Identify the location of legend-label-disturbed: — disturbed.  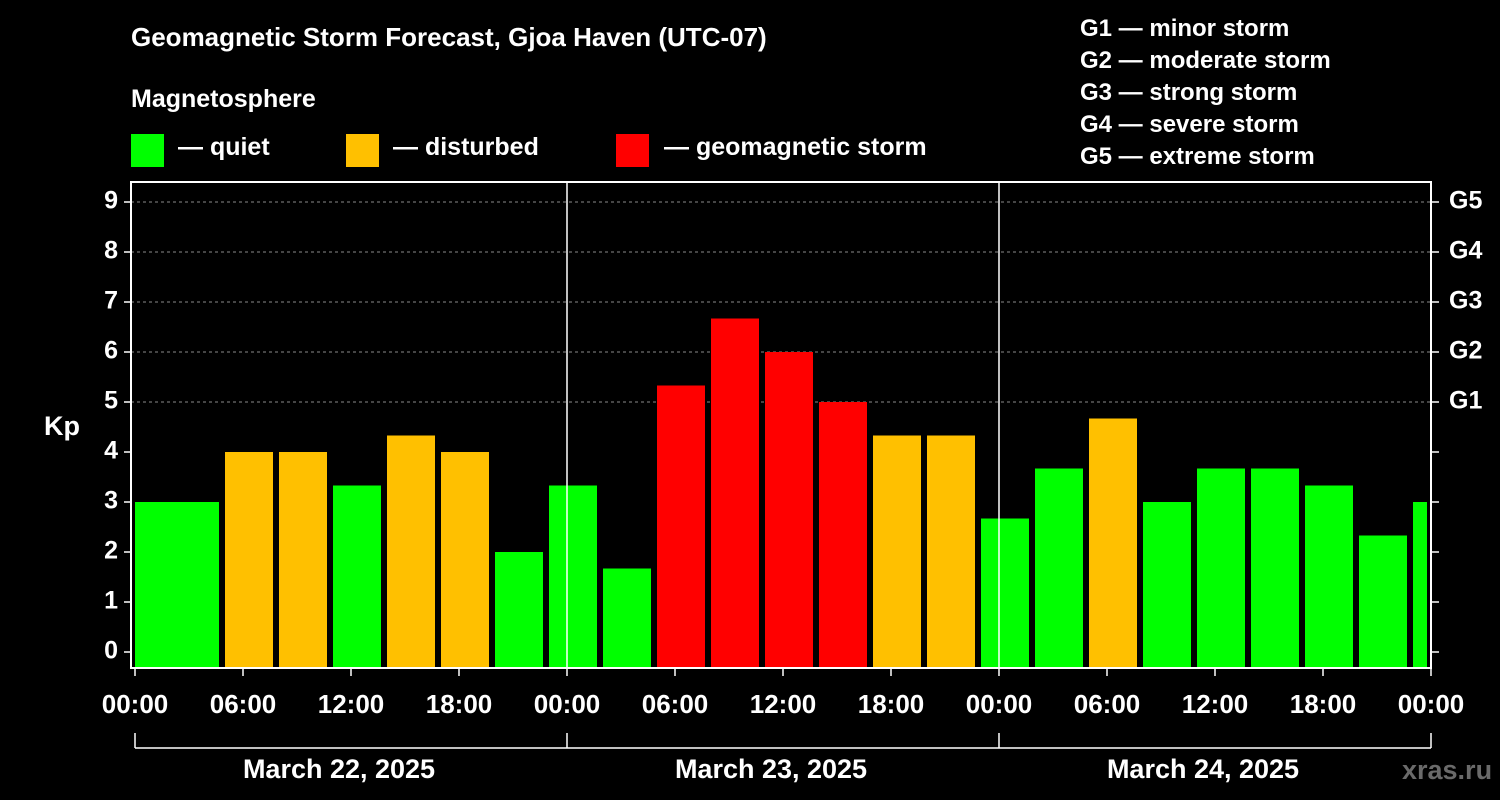
(466, 147).